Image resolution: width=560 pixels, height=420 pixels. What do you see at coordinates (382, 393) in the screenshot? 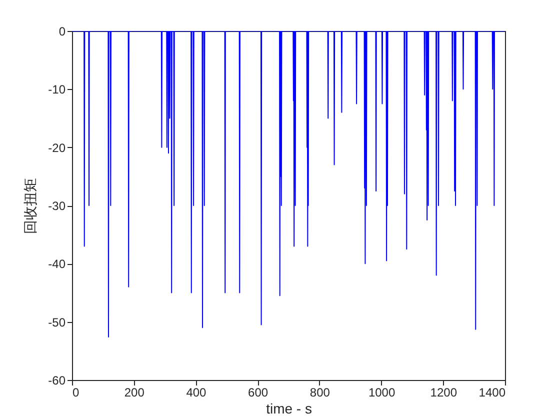
I see `x-tick-label: 1000` at bounding box center [382, 393].